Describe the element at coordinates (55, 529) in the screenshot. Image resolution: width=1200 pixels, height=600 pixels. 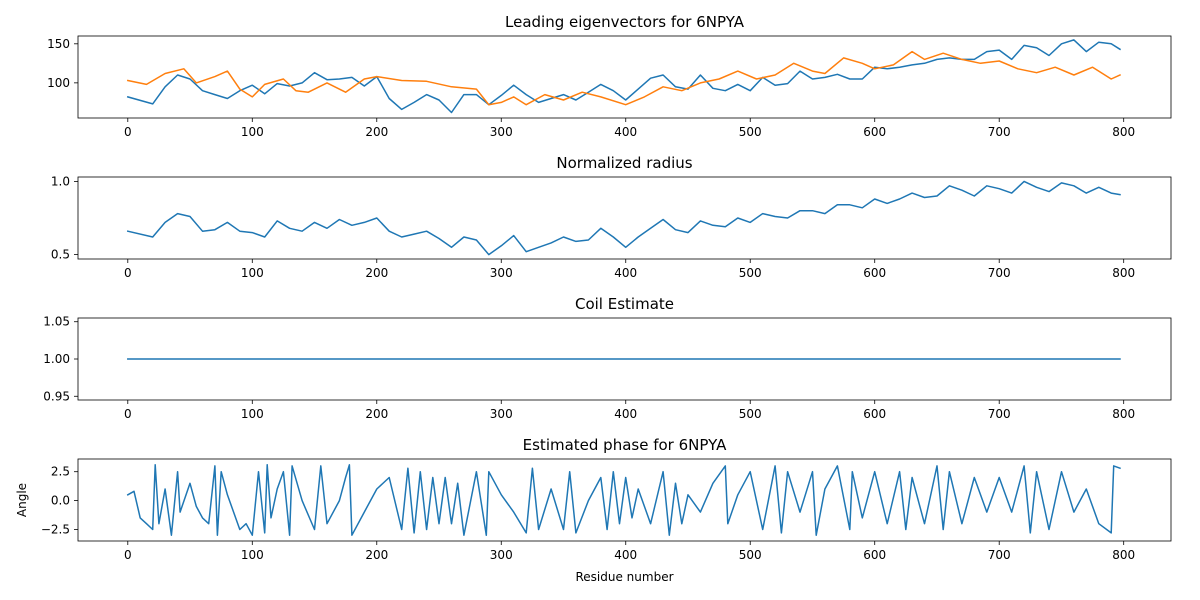
I see `y-tick-label: −2.5` at that location.